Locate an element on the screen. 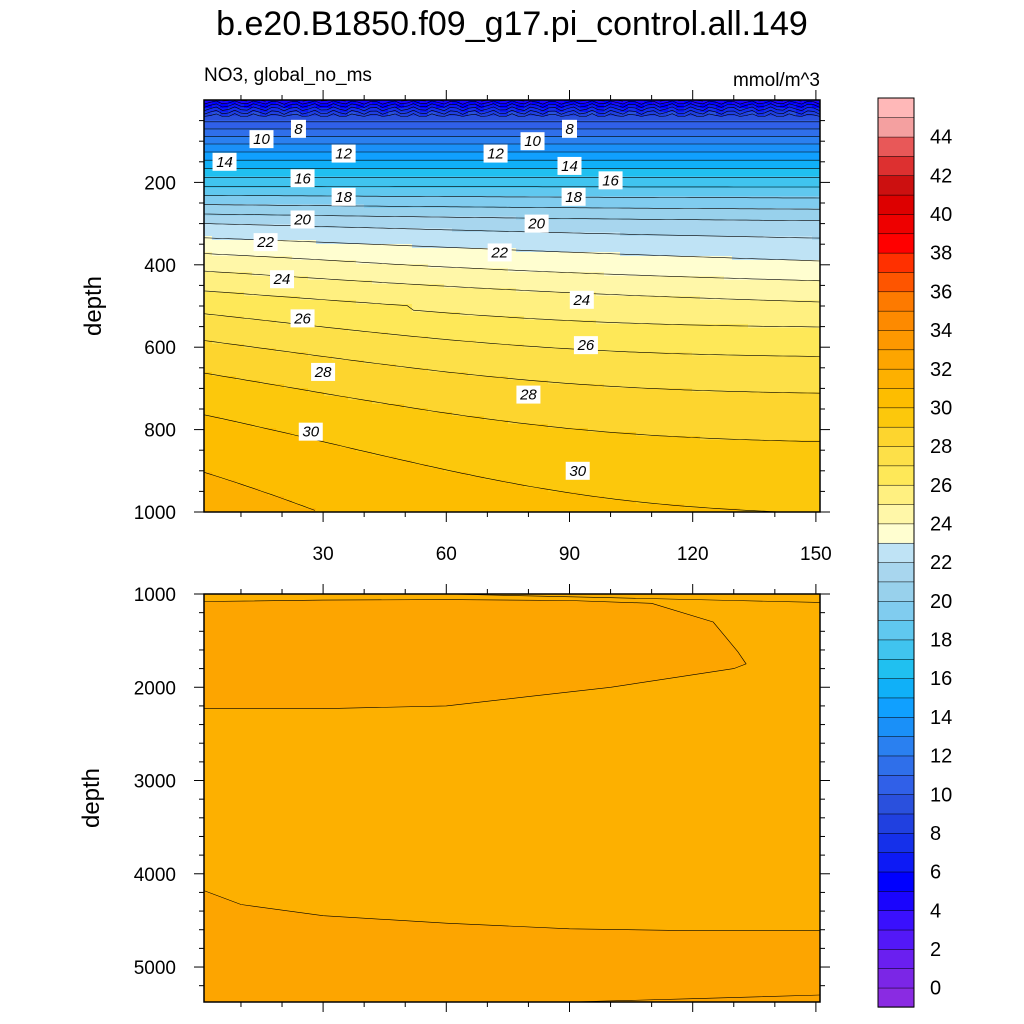  y-tick-label: 600 is located at coordinates (160, 348).